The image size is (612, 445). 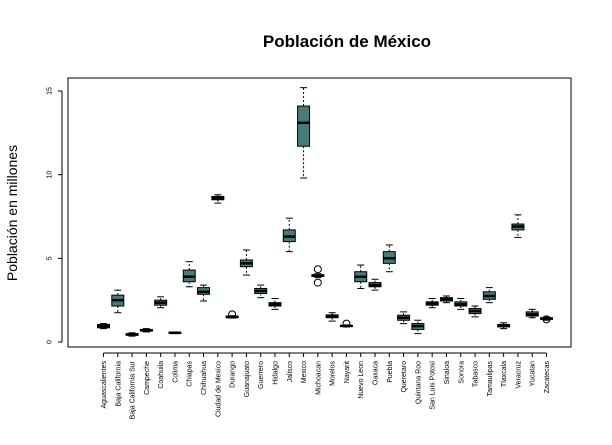 What do you see at coordinates (290, 372) in the screenshot?
I see `x-tick-label: Jalisco` at bounding box center [290, 372].